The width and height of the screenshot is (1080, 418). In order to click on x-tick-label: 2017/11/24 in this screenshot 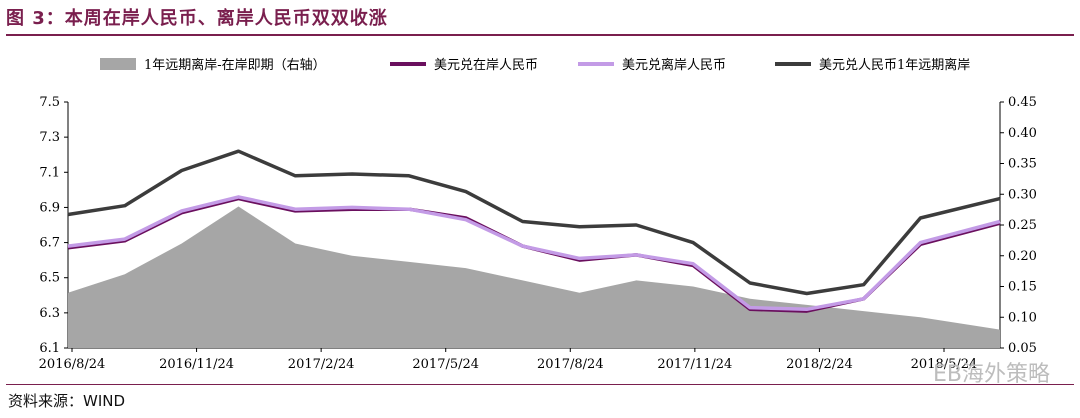, I will do `click(694, 364)`.